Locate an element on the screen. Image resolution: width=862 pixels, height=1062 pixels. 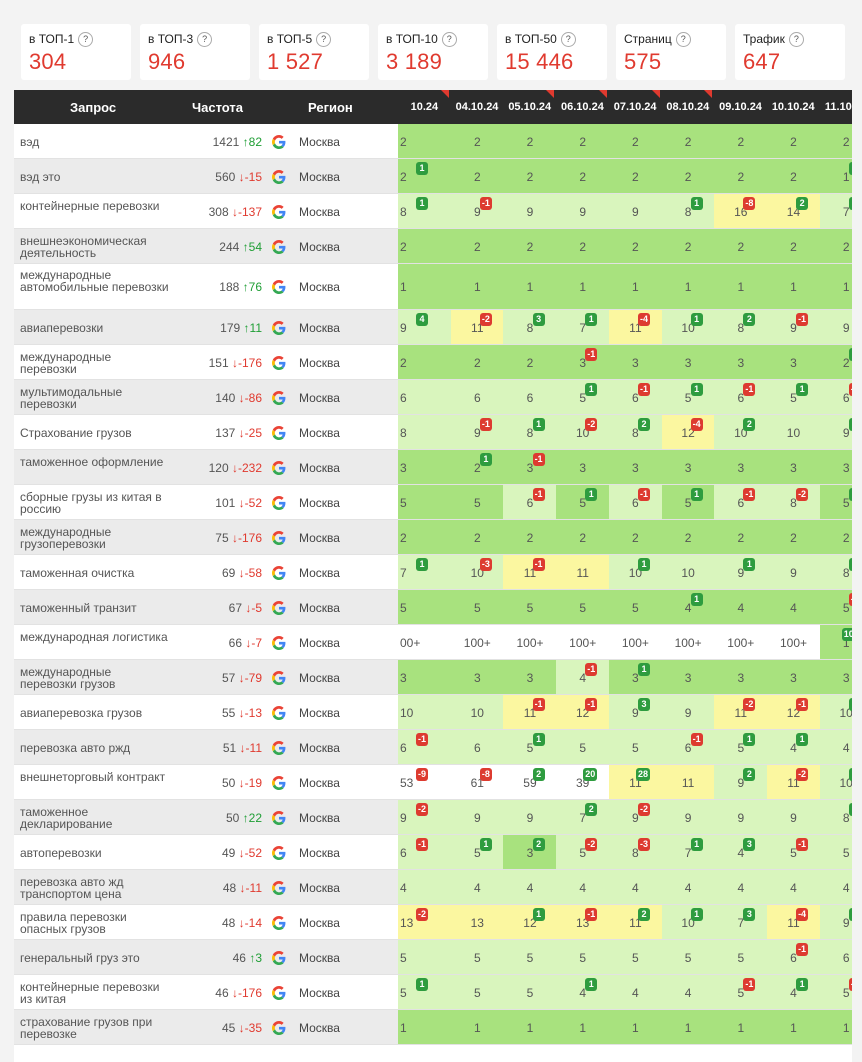
keyword-text: международные автомобильные перевозки is located at coordinates (94, 281).